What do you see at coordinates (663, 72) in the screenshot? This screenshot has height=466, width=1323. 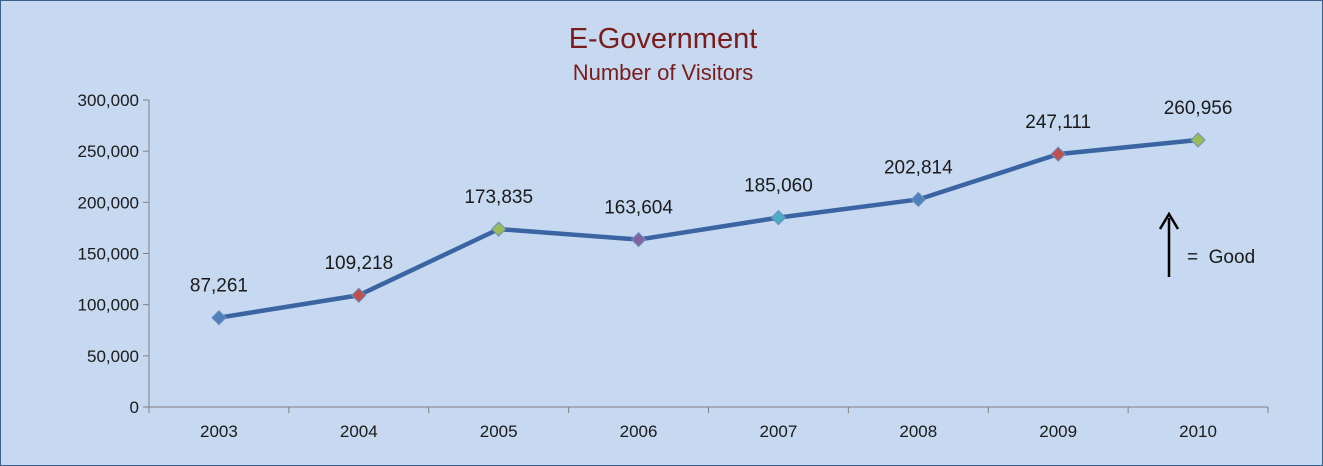 I see `chart-subtitle: Number of Visitors` at bounding box center [663, 72].